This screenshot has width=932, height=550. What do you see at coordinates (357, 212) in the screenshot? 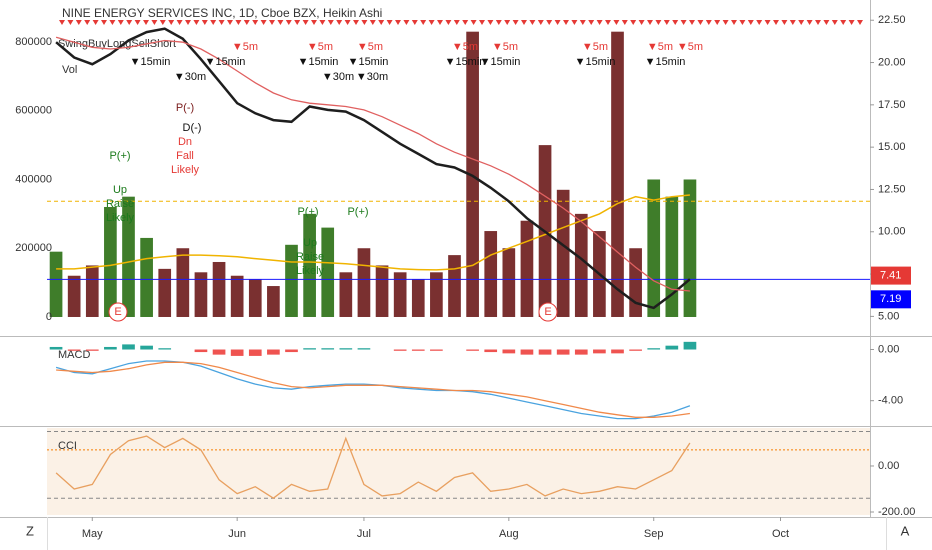
I see `annotation: P(+)` at bounding box center [357, 212].